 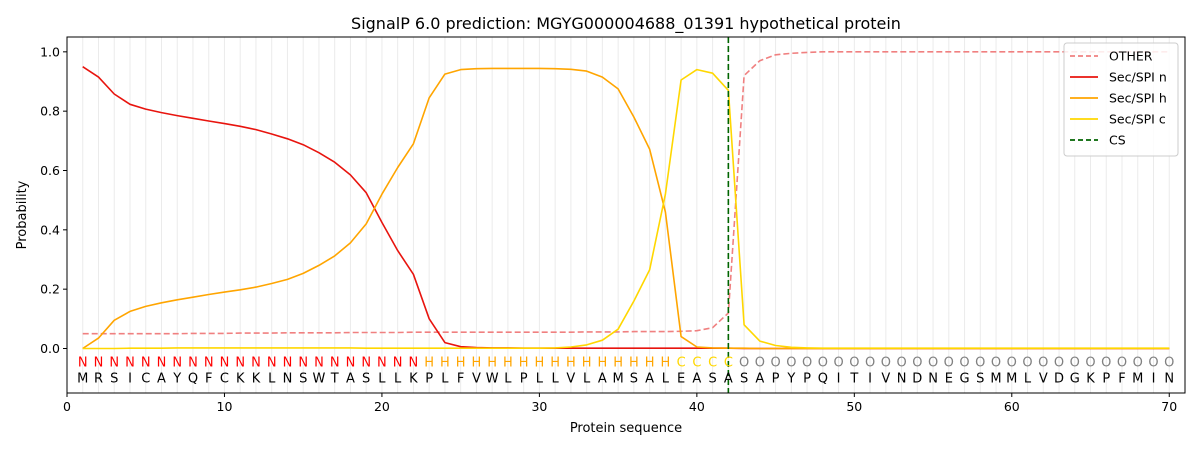 What do you see at coordinates (22, 214) in the screenshot?
I see `y-axis-label: Probability` at bounding box center [22, 214].